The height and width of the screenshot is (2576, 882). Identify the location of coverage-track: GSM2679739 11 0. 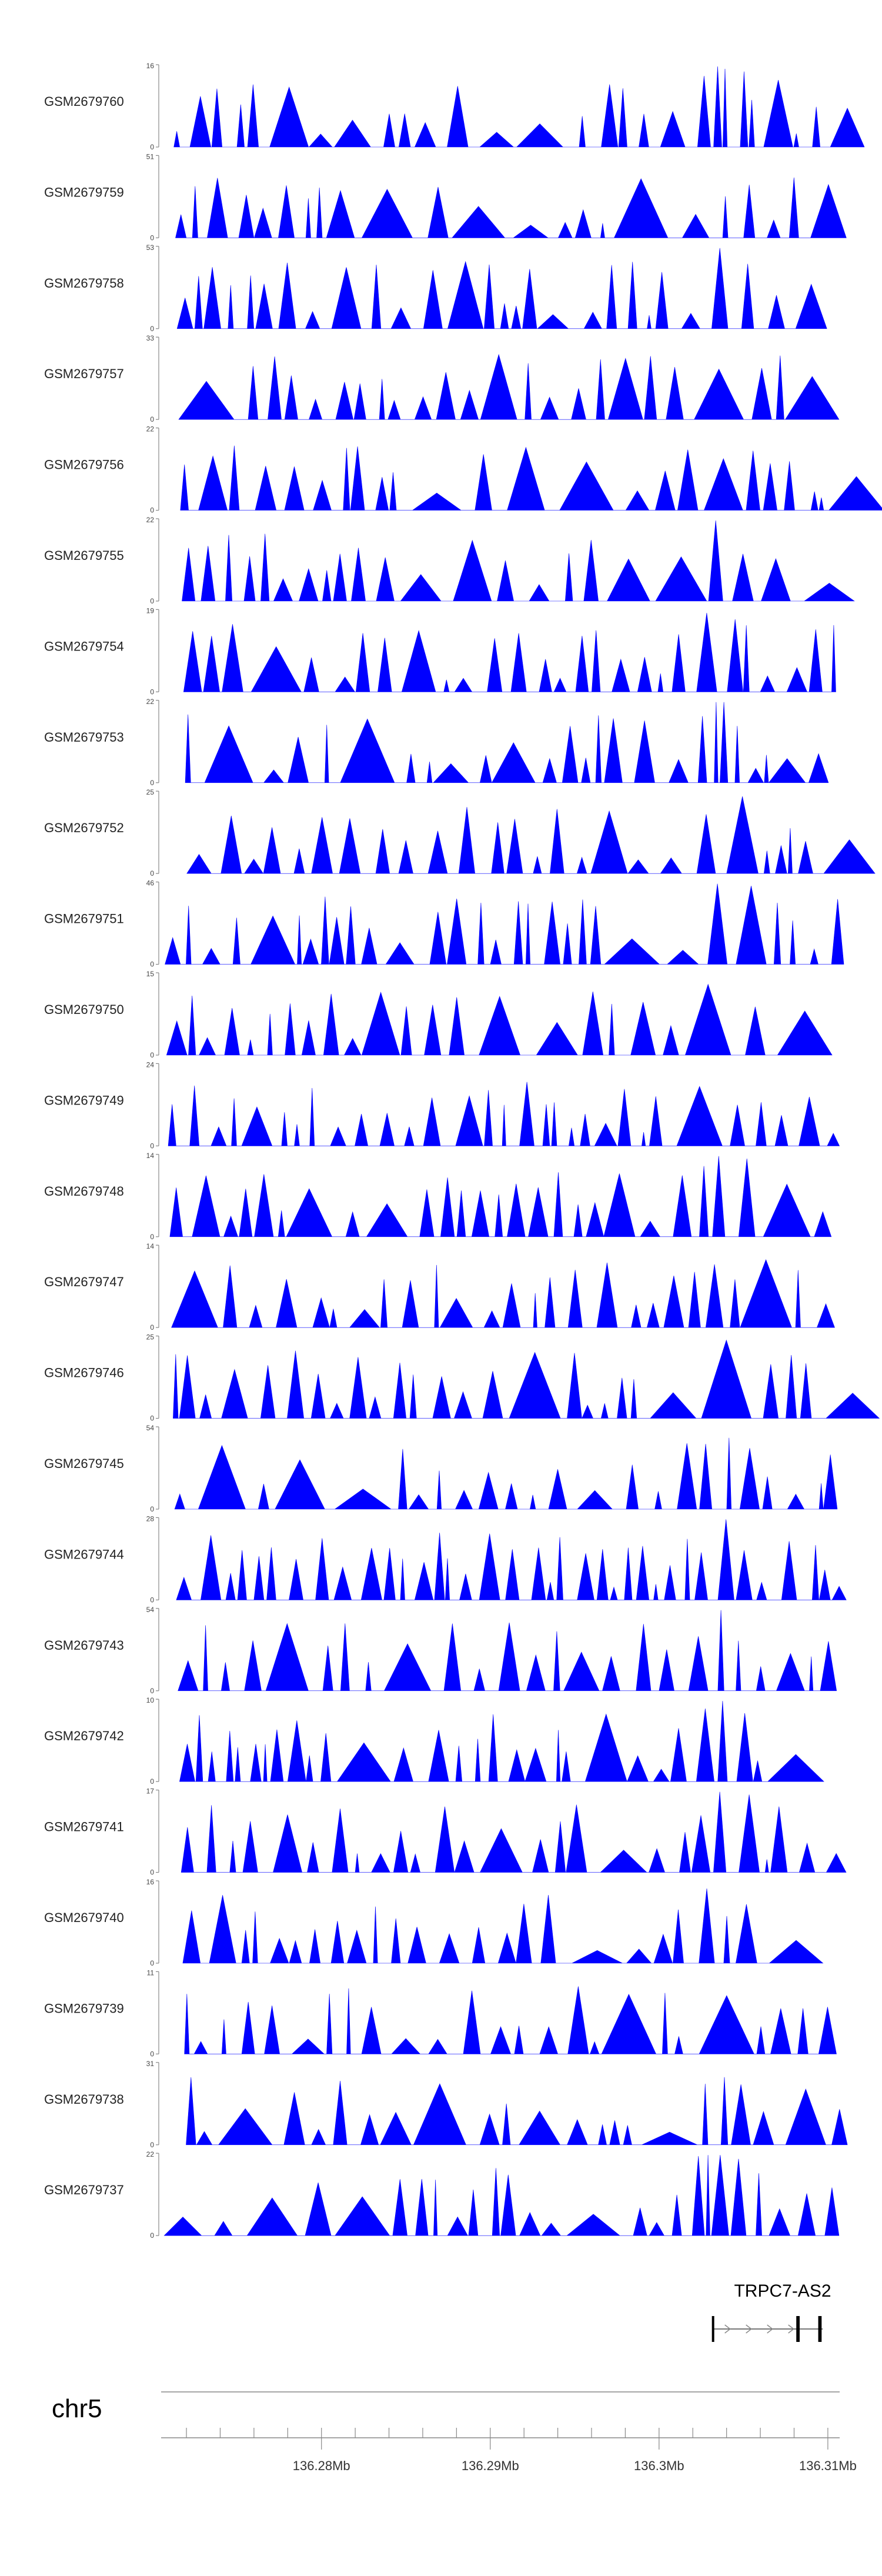
(440, 2013).